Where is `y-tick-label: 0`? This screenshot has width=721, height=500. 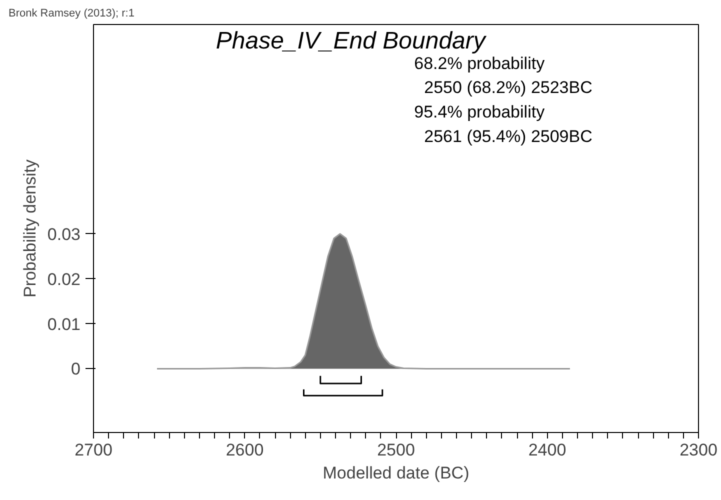
y-tick-label: 0 is located at coordinates (76, 369).